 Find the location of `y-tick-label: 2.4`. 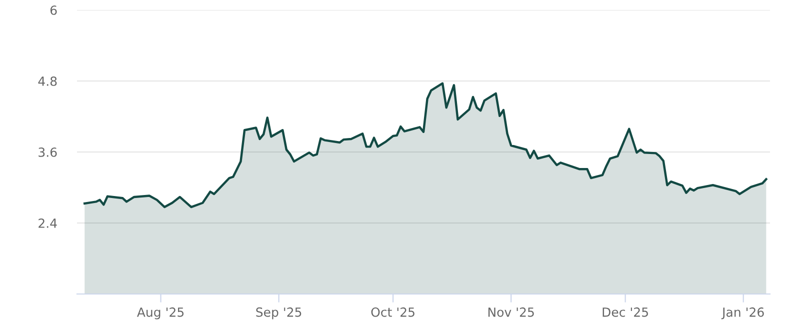

y-tick-label: 2.4 is located at coordinates (47, 223).